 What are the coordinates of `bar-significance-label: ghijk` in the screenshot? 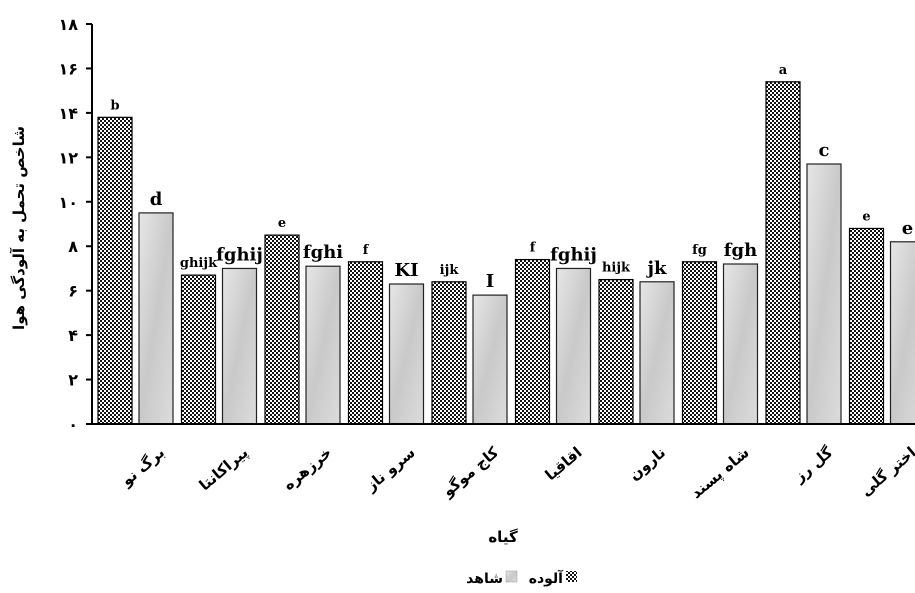 It's located at (199, 263).